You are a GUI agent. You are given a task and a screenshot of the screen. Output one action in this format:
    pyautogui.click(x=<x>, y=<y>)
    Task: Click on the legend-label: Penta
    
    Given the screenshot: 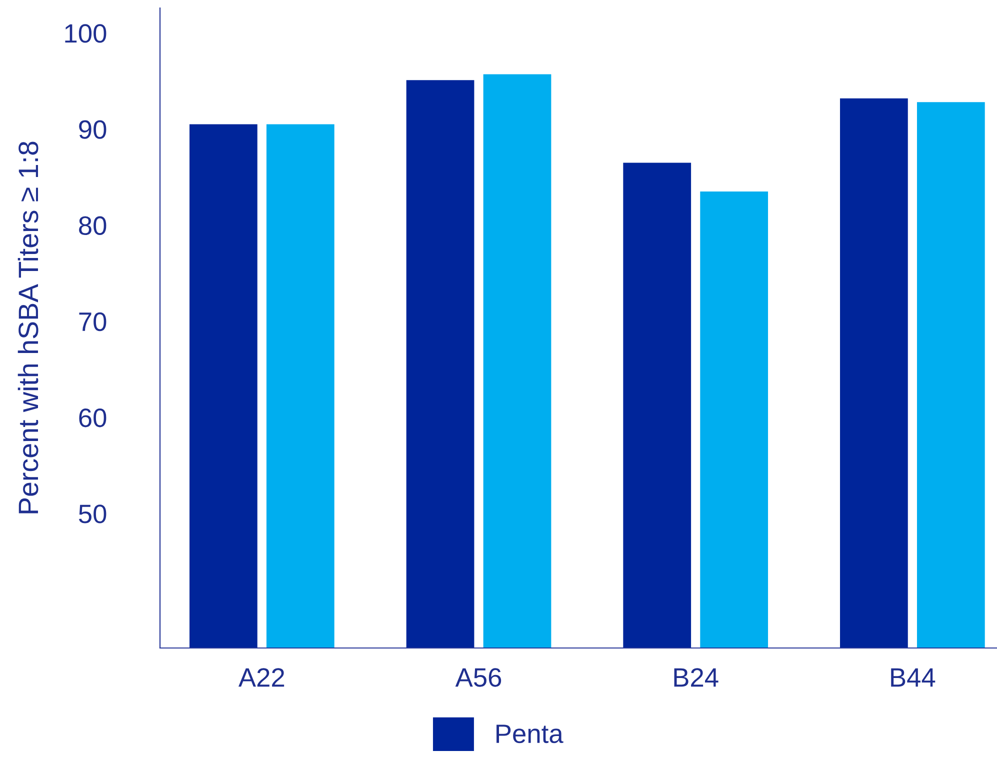 What is the action you would take?
    pyautogui.click(x=530, y=734)
    